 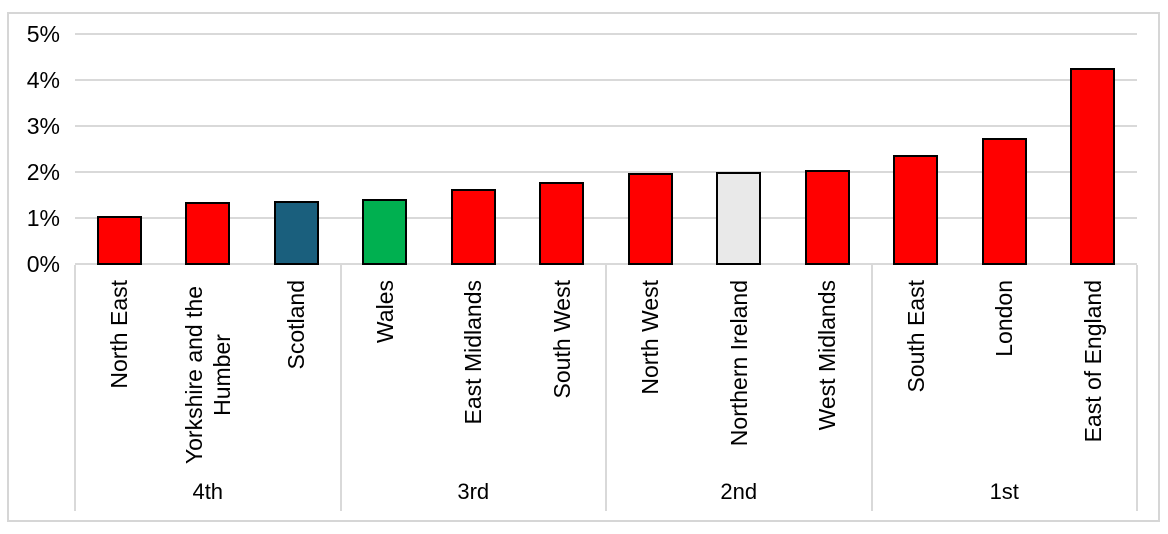 What do you see at coordinates (207, 233) in the screenshot?
I see `bar-yorkshire-and-the-humber` at bounding box center [207, 233].